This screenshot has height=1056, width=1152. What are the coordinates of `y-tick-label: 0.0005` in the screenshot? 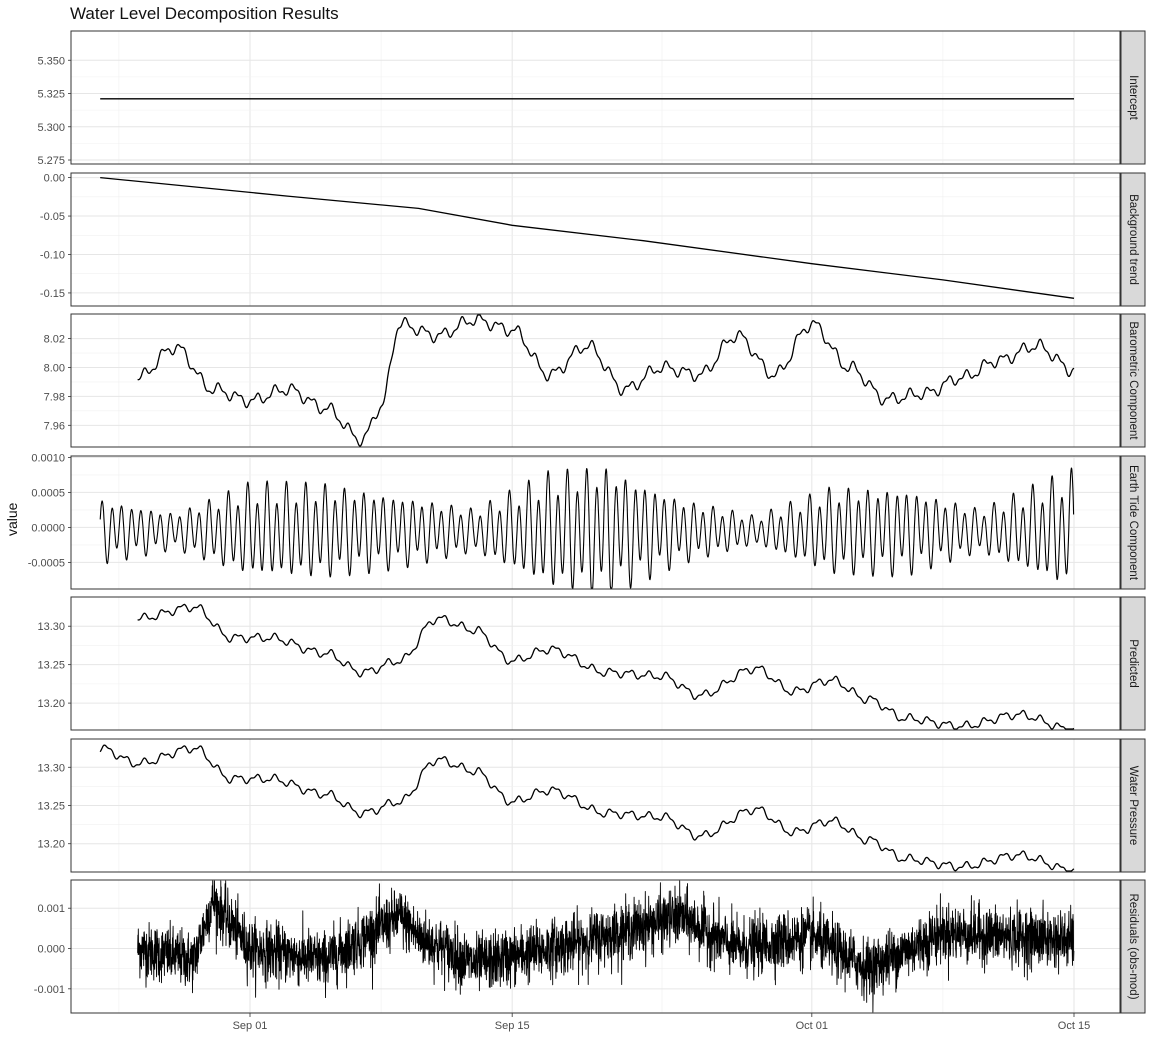 It's located at (48, 493).